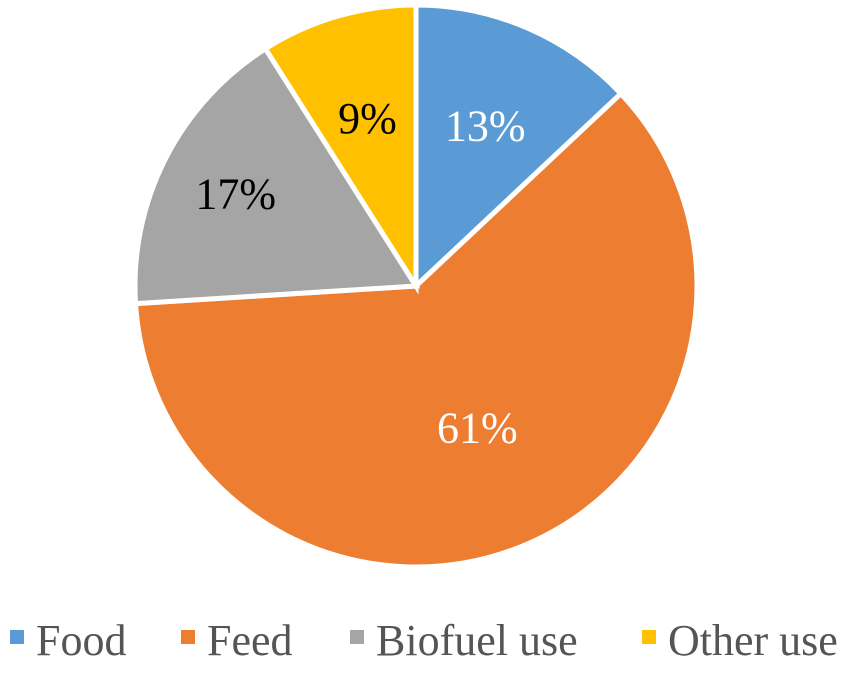  What do you see at coordinates (17, 637) in the screenshot?
I see `legend-marker-food` at bounding box center [17, 637].